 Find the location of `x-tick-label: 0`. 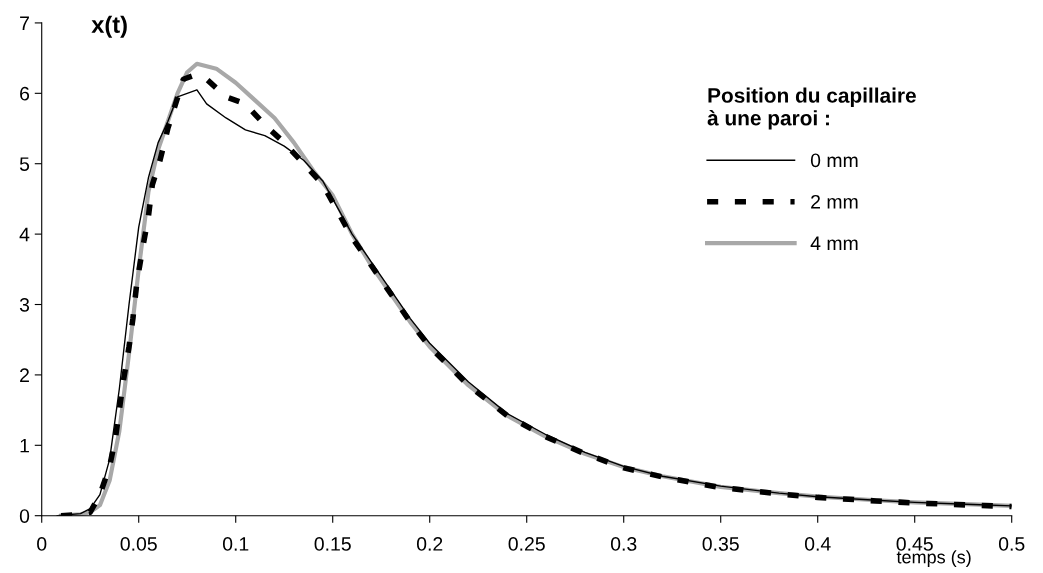

x-tick-label: 0 is located at coordinates (42, 544).